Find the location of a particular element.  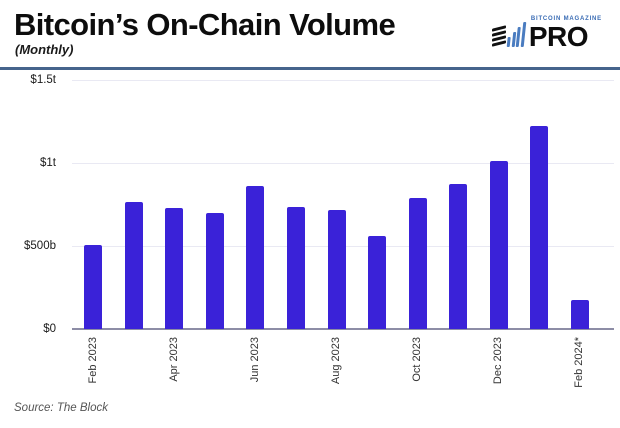

title-block: Bitcoin’s On-Chain Volume (Monthly) is located at coordinates (205, 32).